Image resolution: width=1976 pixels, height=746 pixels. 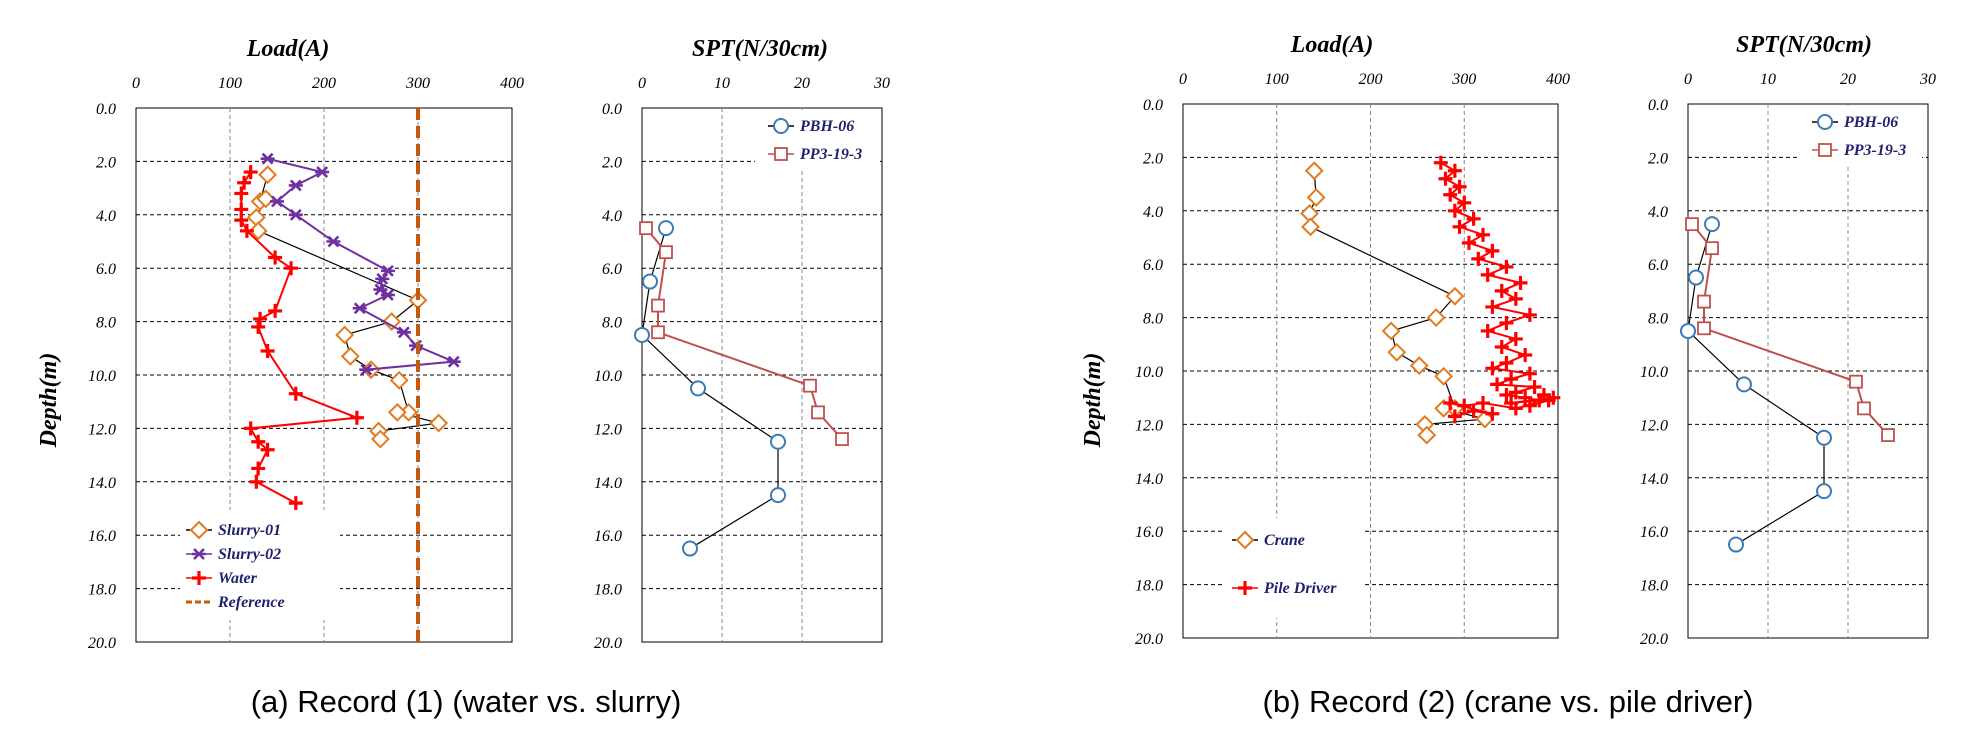 I want to click on b-load-ytick-label: 8.0, so click(x=1153, y=319).